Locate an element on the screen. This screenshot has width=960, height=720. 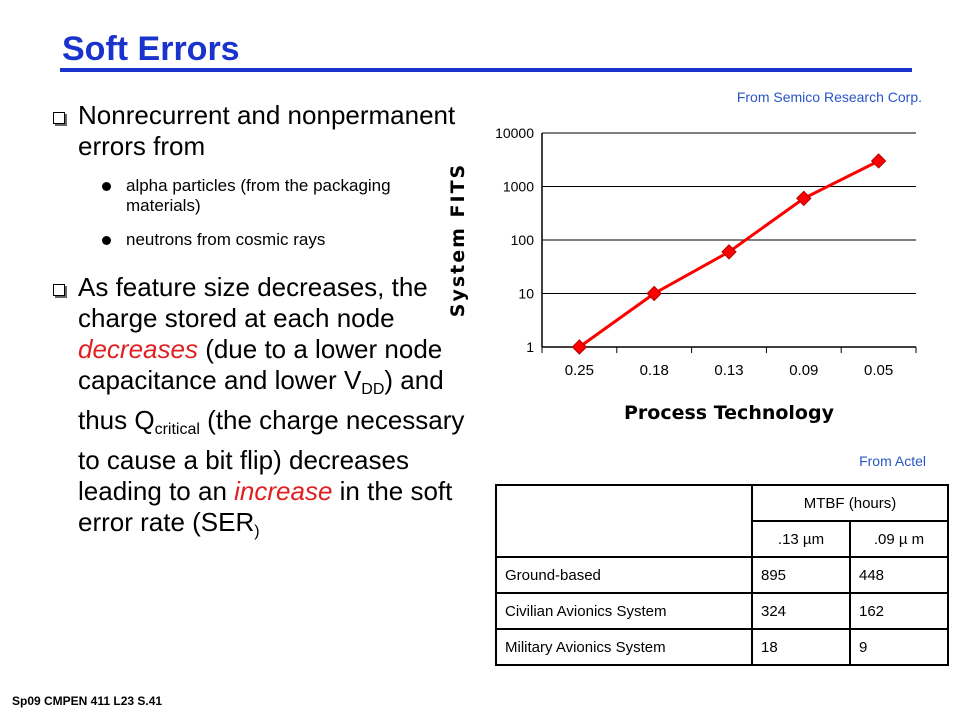
table-row: Ground-based 895 448 is located at coordinates (722, 575).